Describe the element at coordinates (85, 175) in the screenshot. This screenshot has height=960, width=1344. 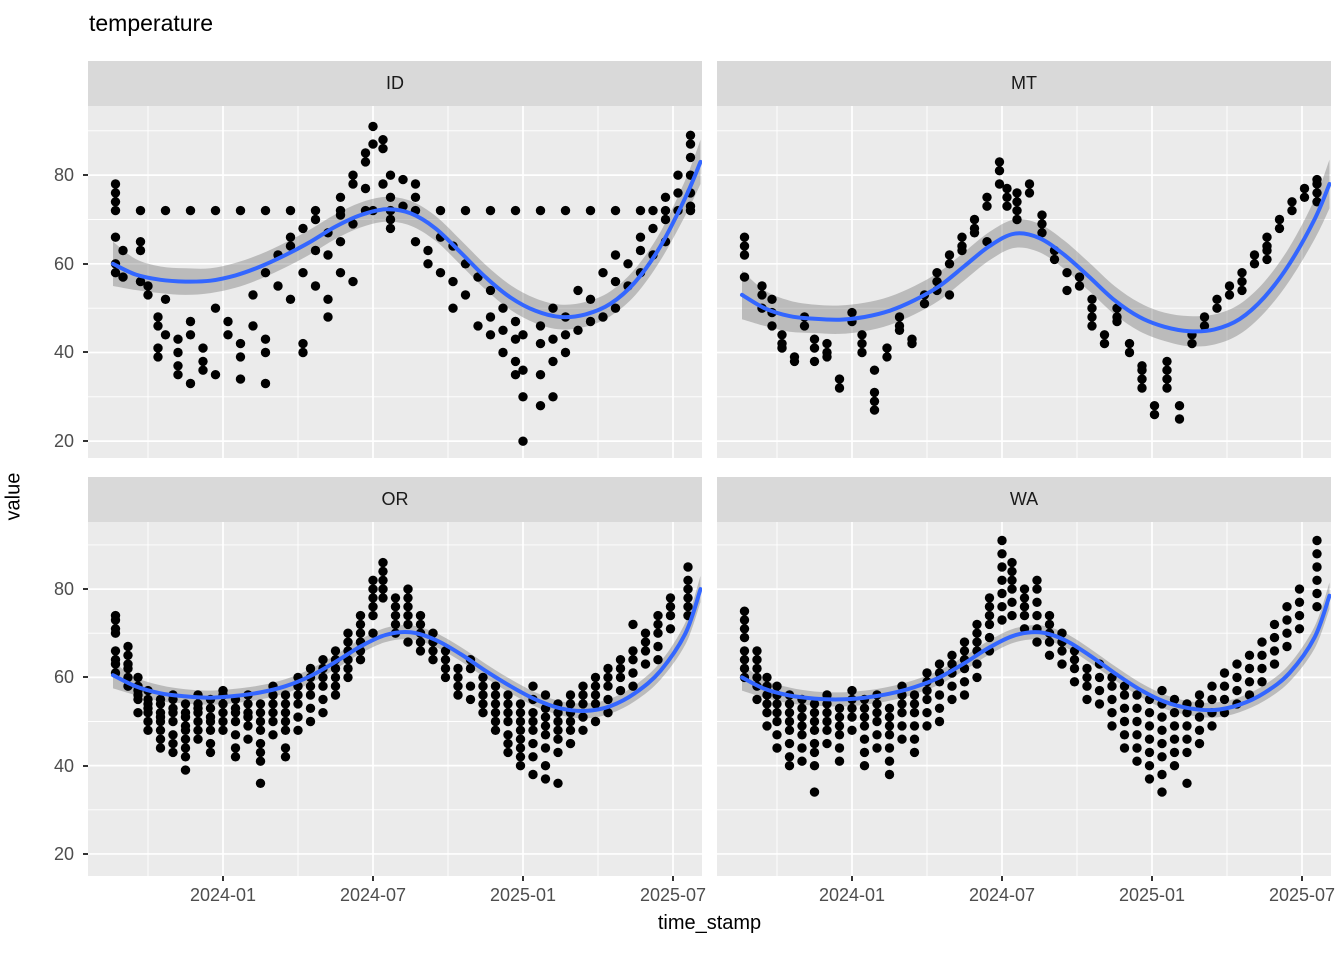
I see `y-axis-tick` at that location.